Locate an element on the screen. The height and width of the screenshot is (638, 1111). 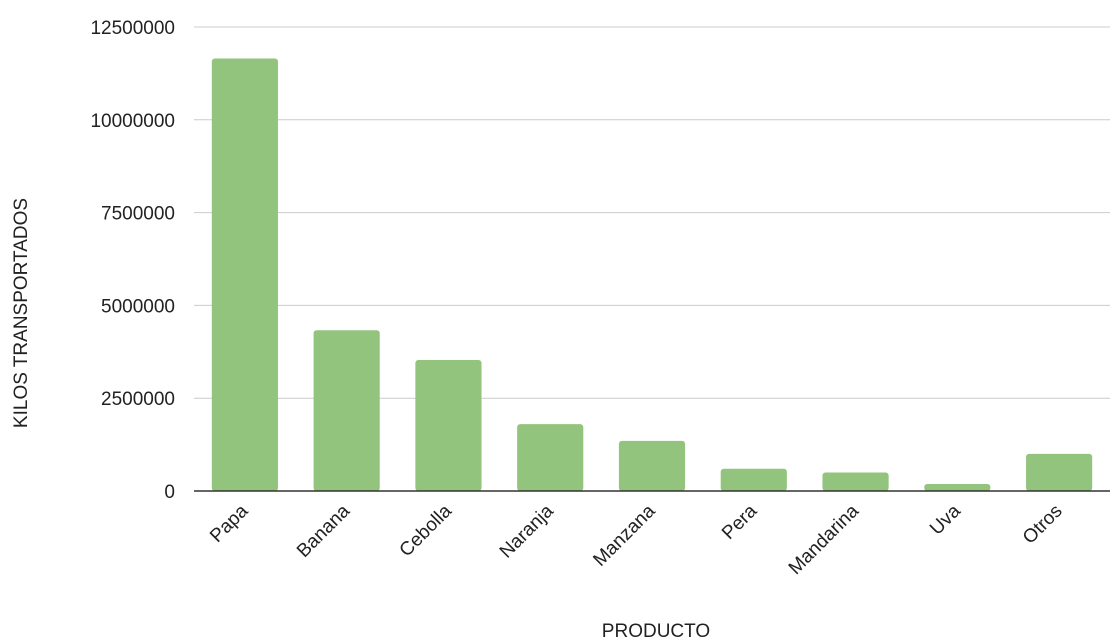
bar-papa is located at coordinates (244, 274).